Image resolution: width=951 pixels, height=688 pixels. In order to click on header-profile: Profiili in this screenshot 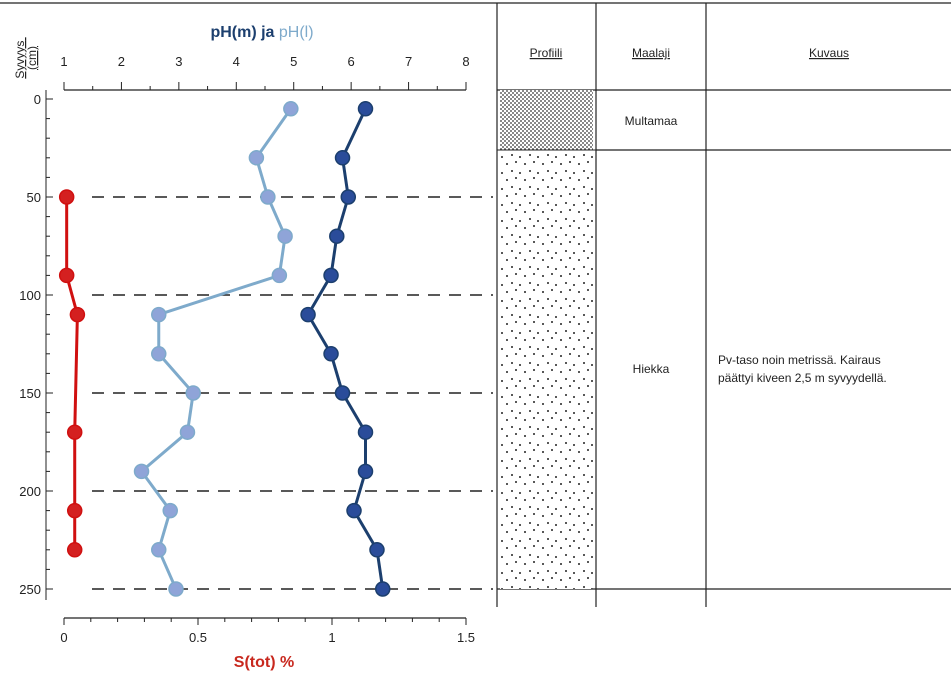, I will do `click(546, 53)`.